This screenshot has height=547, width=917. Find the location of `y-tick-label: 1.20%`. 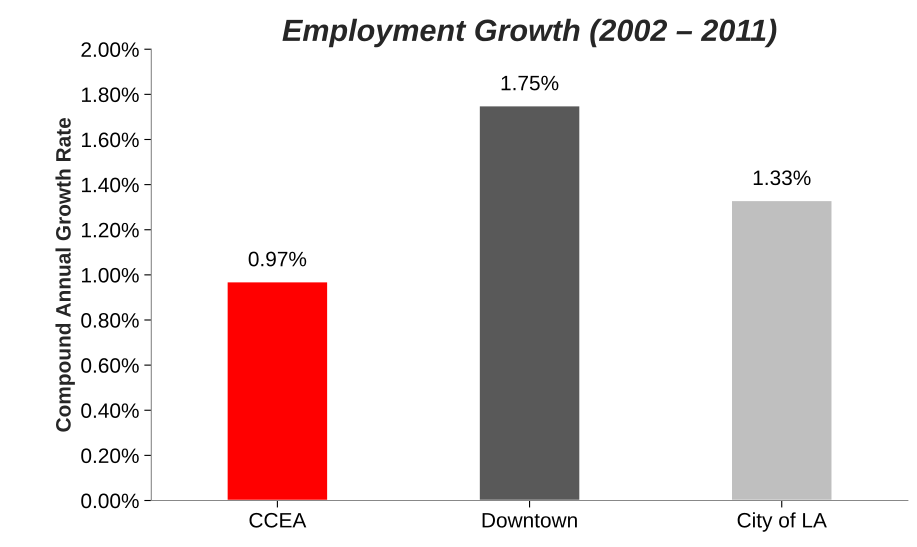

y-tick-label: 1.20% is located at coordinates (110, 230).